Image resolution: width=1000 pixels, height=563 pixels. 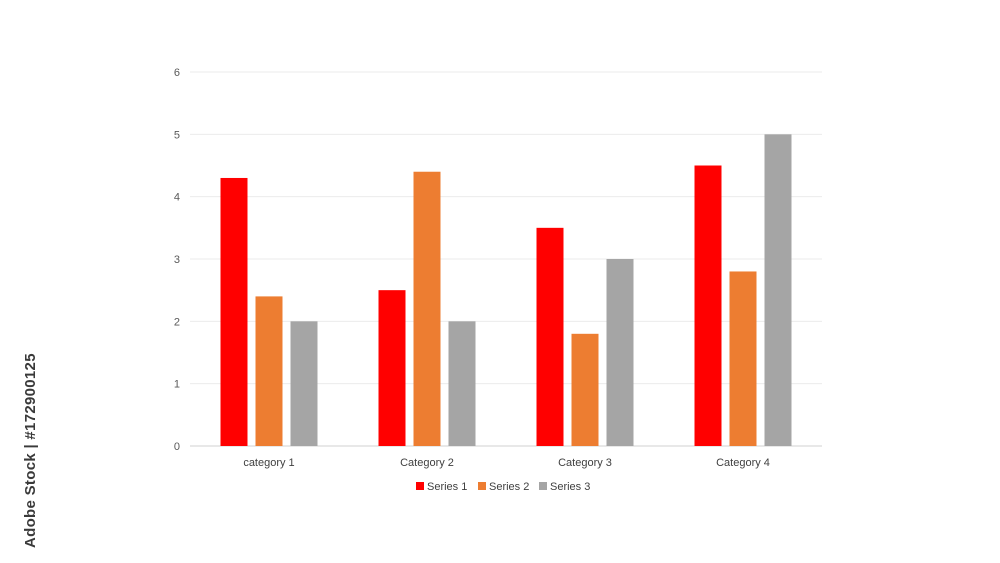 I want to click on y-tick-label: 6, so click(x=177, y=73).